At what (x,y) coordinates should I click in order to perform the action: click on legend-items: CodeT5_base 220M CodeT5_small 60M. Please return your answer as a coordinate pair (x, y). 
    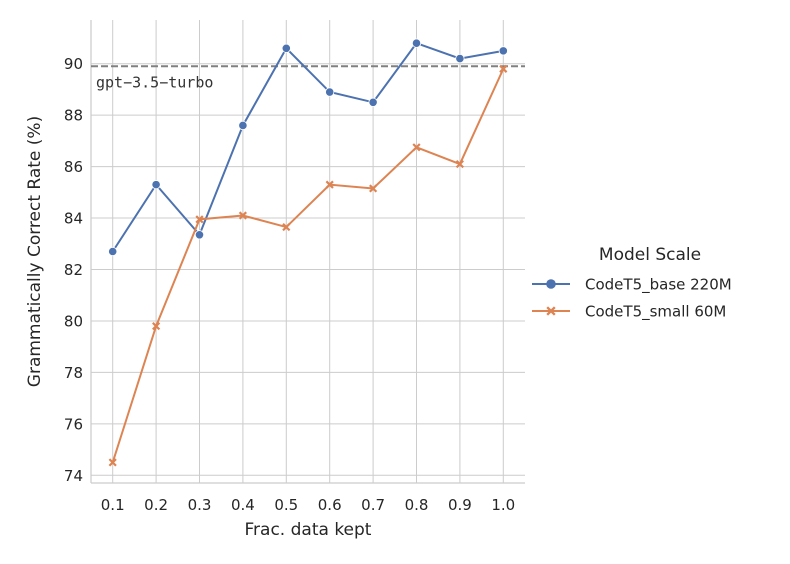
    Looking at the image, I should click on (632, 299).